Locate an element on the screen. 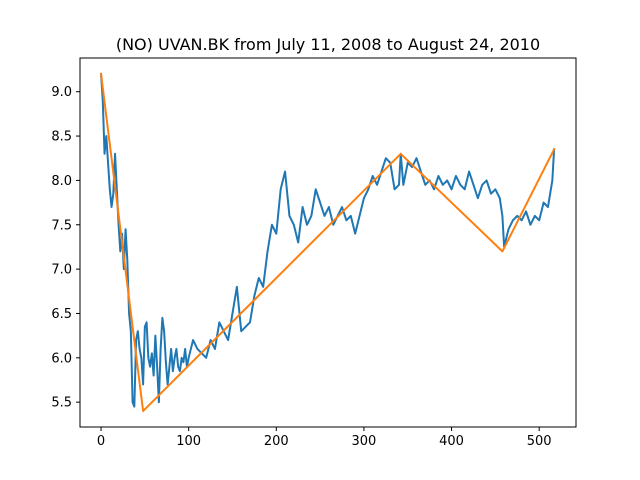  y-tick-label: 7.0 is located at coordinates (61, 270).